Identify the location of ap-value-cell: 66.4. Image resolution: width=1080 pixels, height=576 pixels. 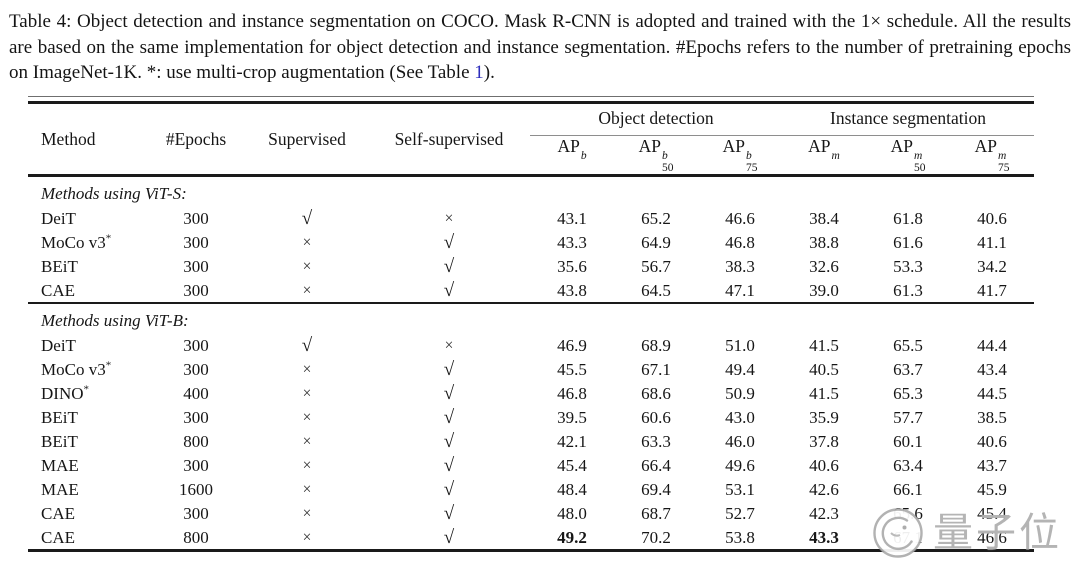
(656, 466).